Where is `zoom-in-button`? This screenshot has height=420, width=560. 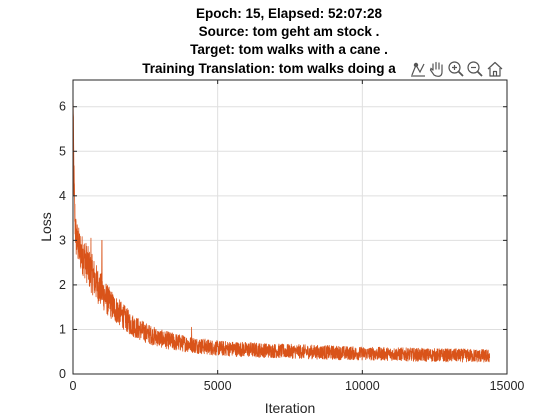
zoom-in-button is located at coordinates (456, 69).